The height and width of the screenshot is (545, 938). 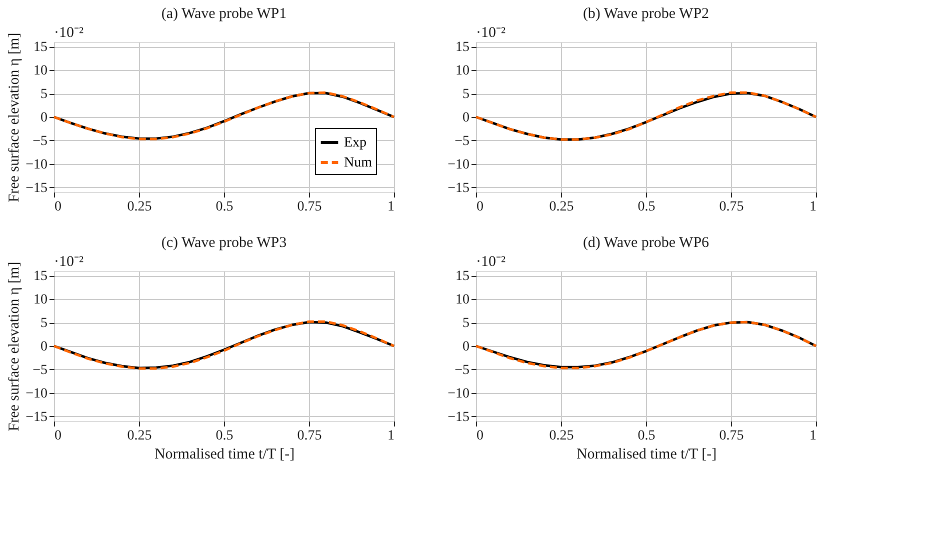 I want to click on chart-title: (c) Wave probe WP3, so click(x=224, y=243).